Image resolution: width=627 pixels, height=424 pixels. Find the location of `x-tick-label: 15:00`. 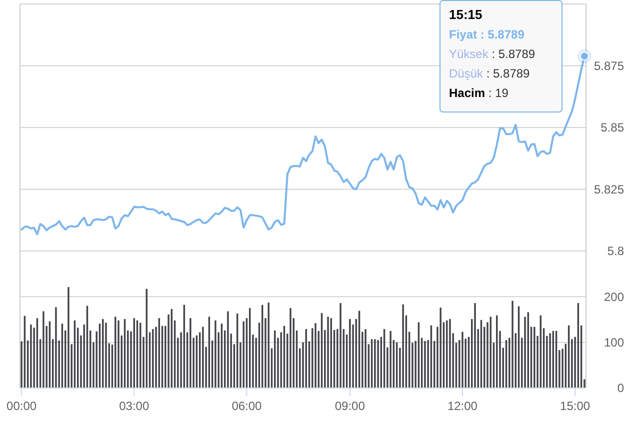

x-tick-label: 15:00 is located at coordinates (575, 406).